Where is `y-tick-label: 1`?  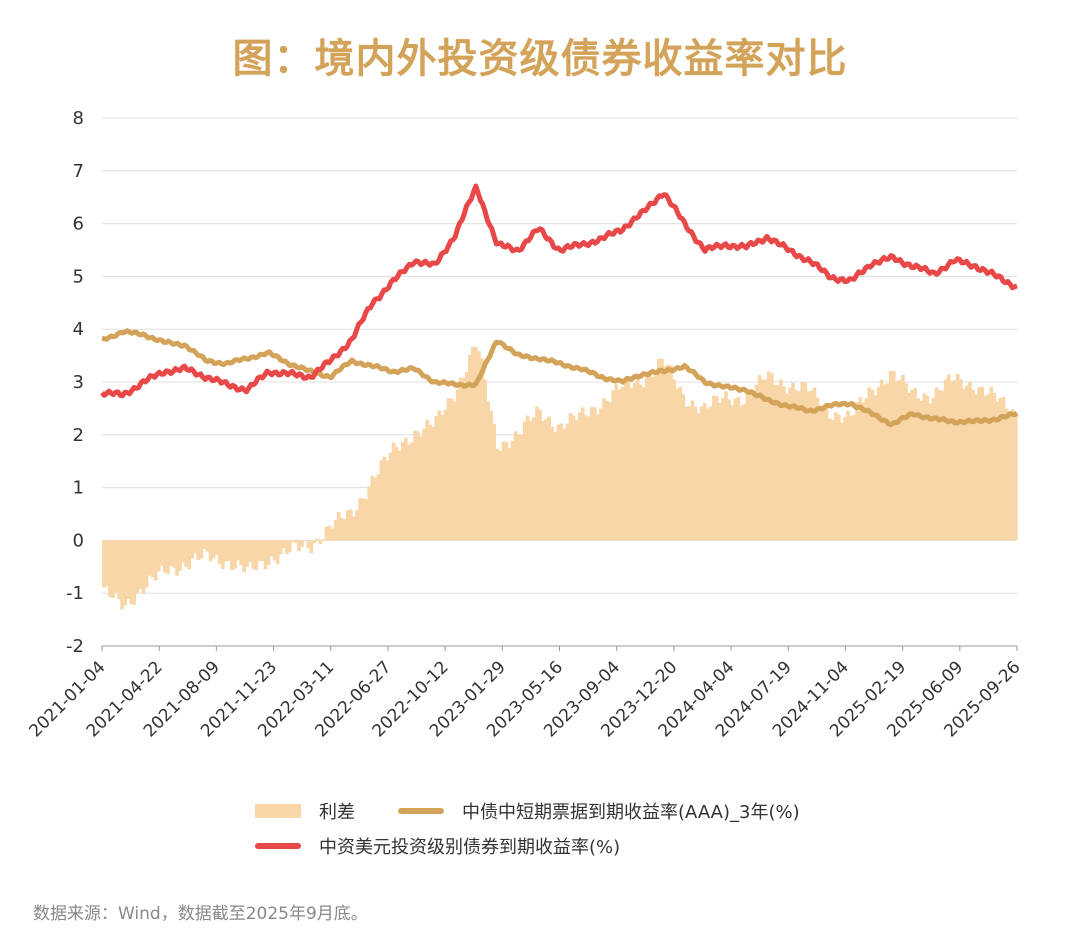
y-tick-label: 1 is located at coordinates (78, 488).